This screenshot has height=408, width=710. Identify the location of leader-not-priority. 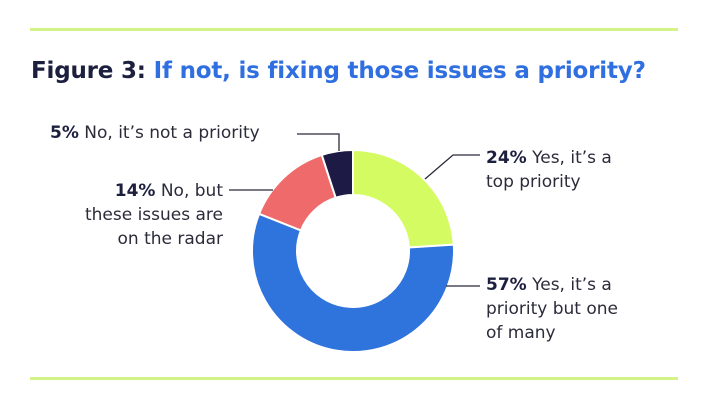
(318, 142).